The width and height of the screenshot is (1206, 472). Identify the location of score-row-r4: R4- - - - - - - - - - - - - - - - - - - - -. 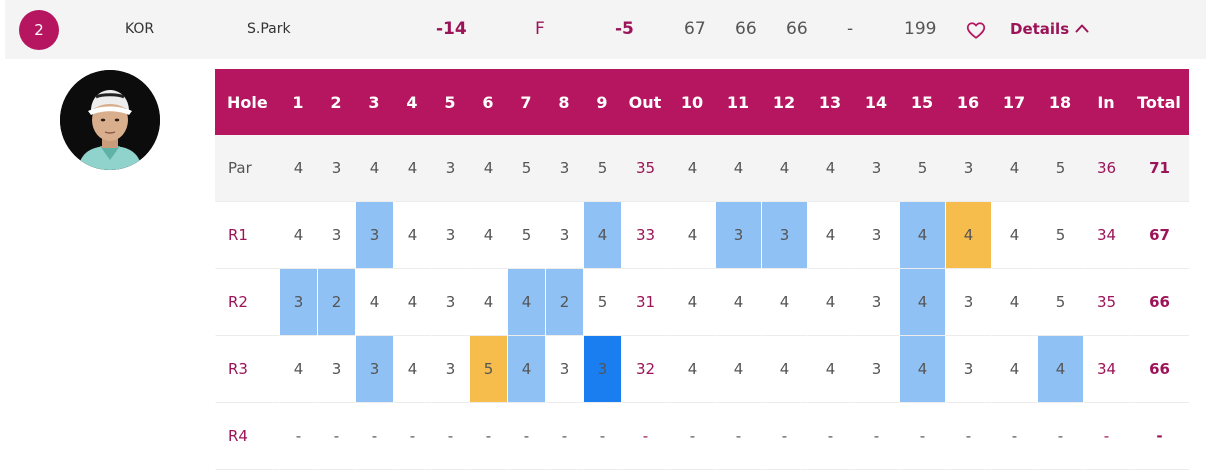
(702, 436).